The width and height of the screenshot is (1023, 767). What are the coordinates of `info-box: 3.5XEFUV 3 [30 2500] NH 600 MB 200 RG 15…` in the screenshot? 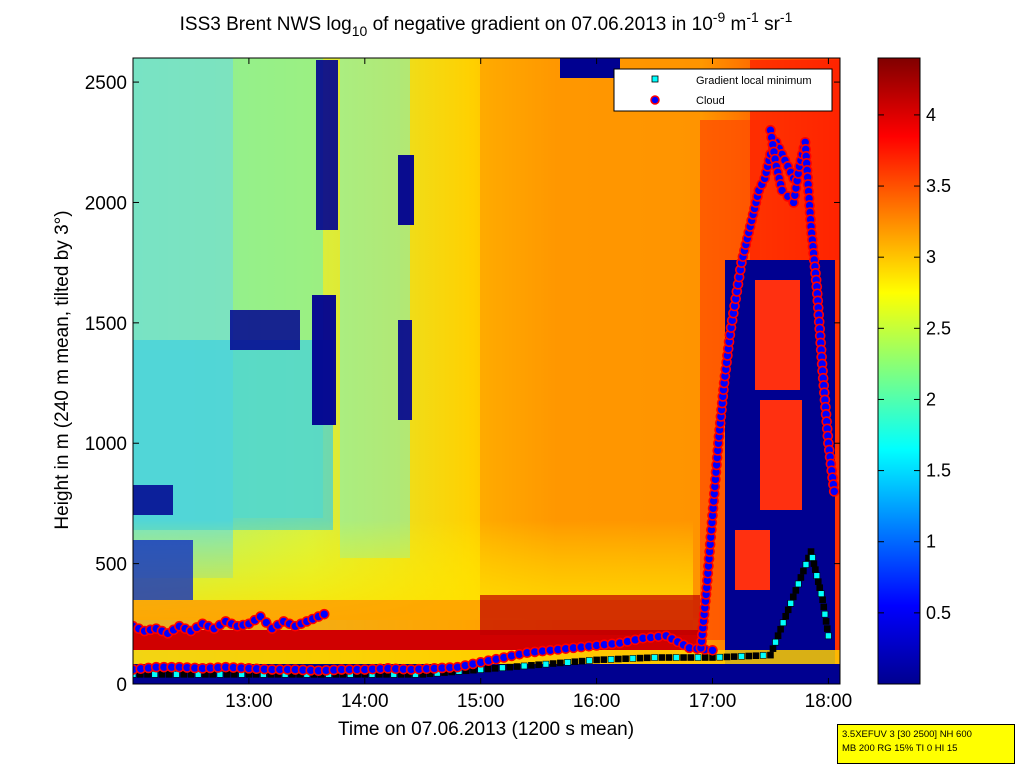 It's located at (926, 744).